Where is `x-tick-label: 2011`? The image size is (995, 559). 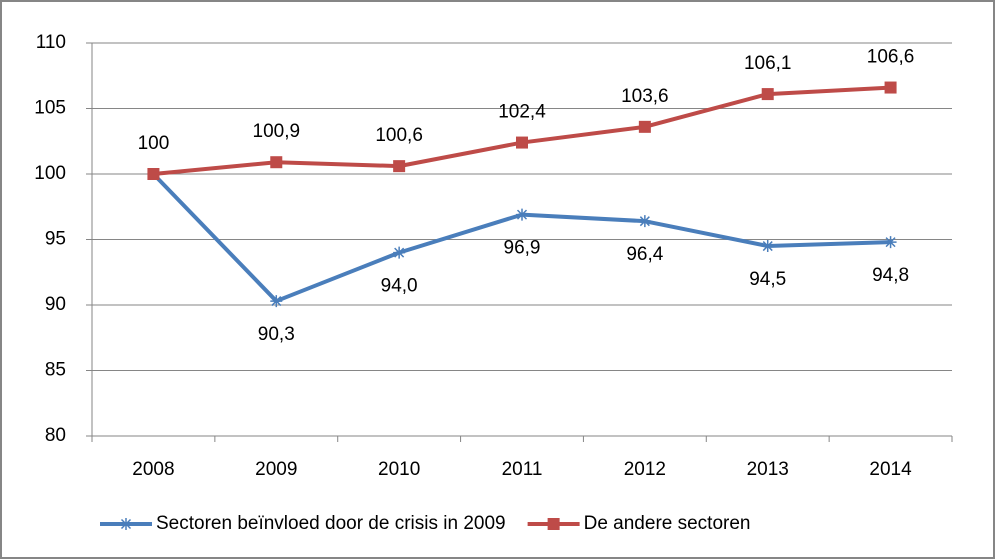 x-tick-label: 2011 is located at coordinates (522, 469).